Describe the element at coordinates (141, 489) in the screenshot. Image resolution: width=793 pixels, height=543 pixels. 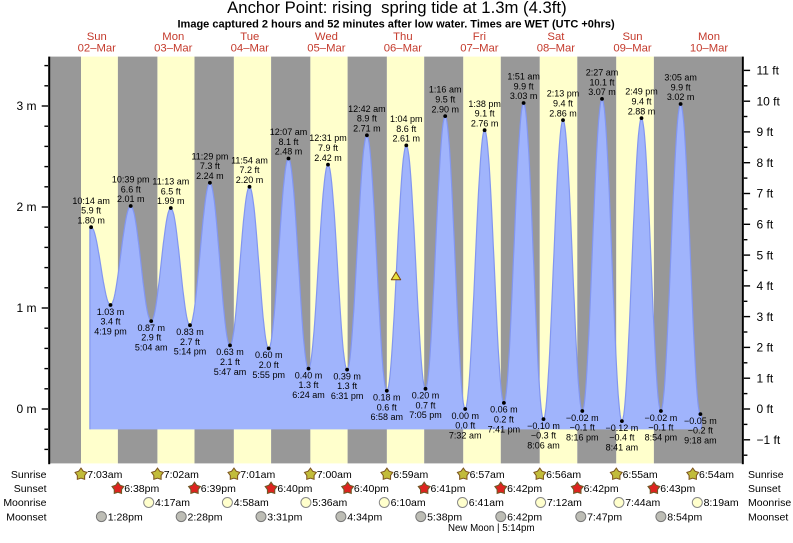
I see `svg-text: 6:38pm` at that location.